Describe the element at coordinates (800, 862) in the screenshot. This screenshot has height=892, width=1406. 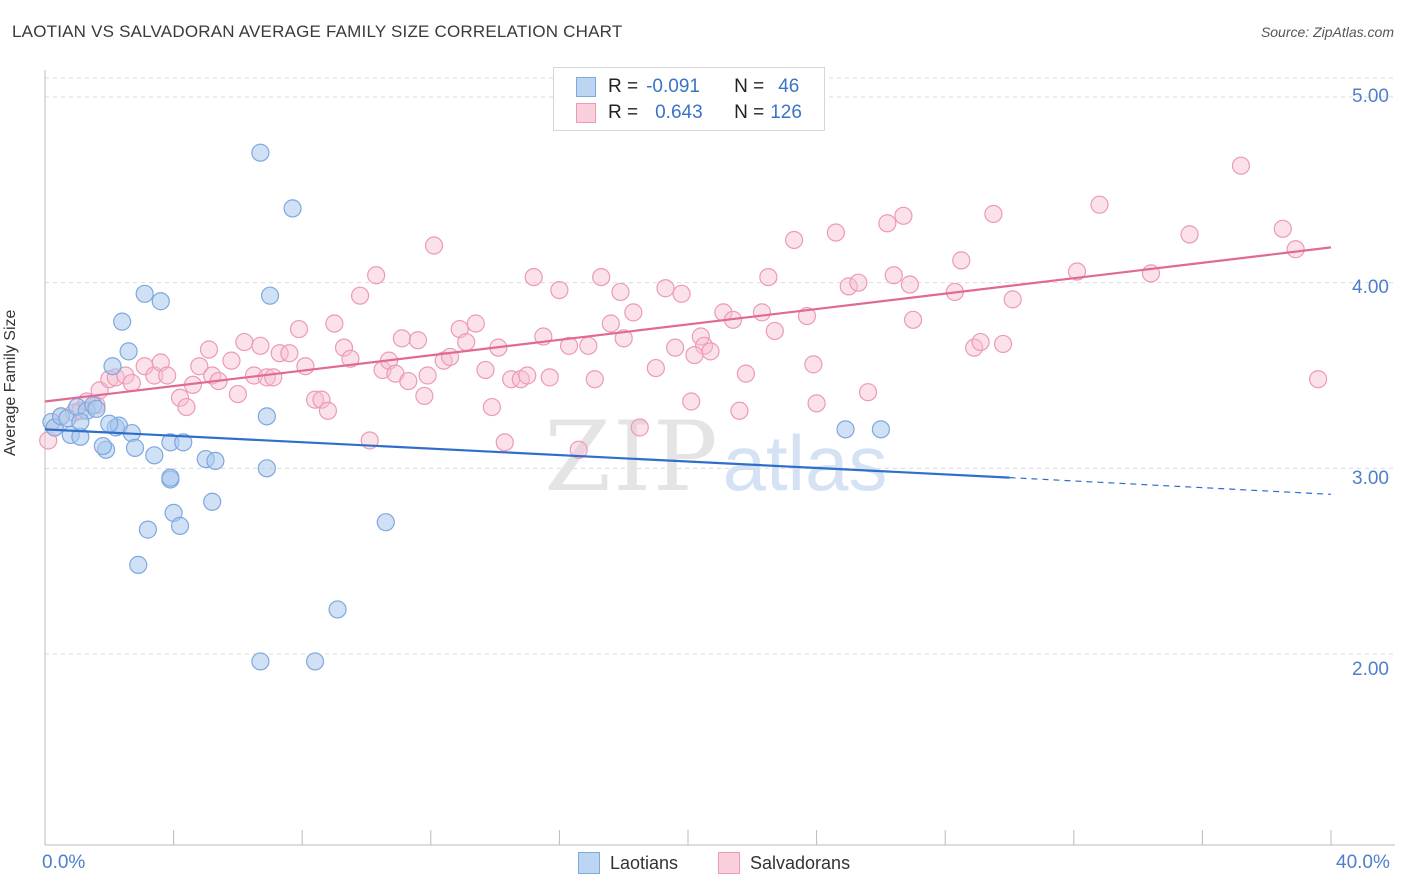
I see `legend-label: Salvadorans` at that location.